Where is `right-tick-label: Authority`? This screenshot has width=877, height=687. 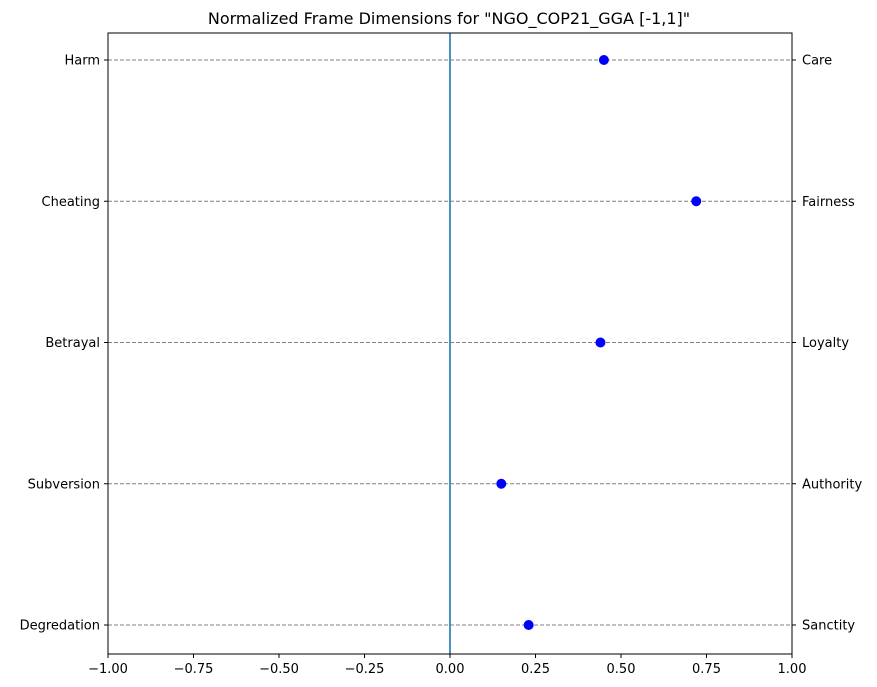
right-tick-label: Authority is located at coordinates (832, 484).